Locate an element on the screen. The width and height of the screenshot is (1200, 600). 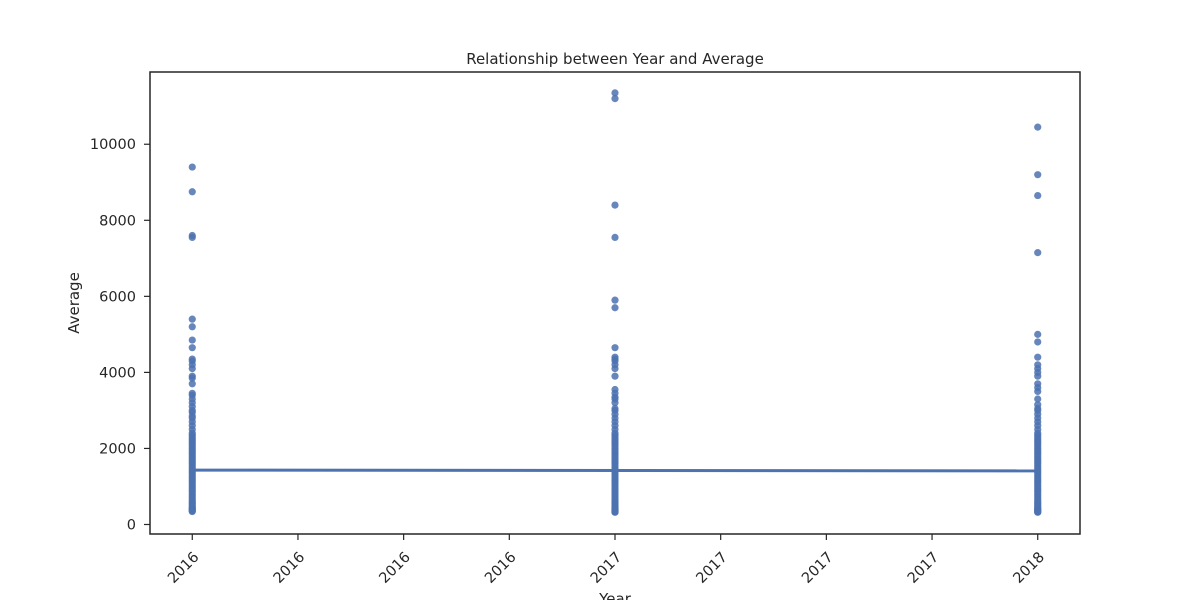
y-tick-label: 6000 is located at coordinates (117, 297).